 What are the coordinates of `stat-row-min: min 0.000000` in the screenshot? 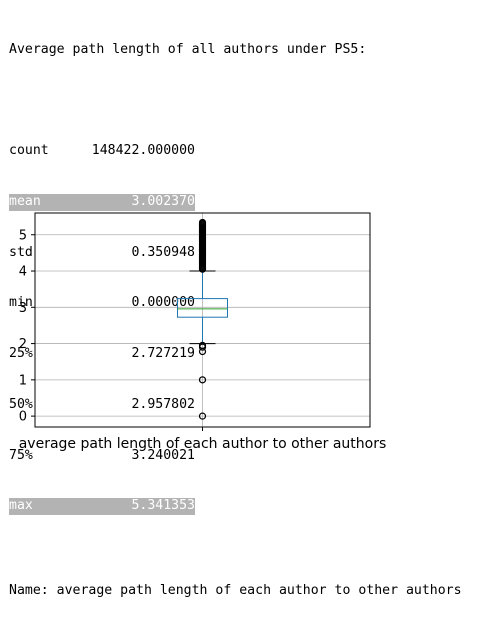 It's located at (102, 303).